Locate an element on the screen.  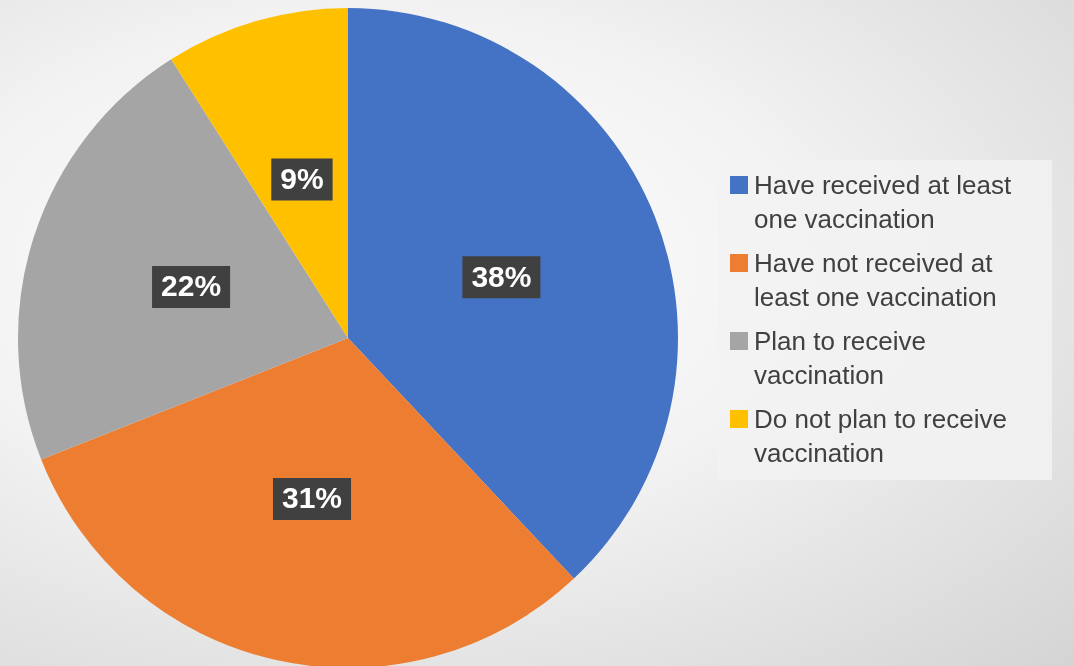
legend-label: Plan to receive vaccination is located at coordinates (840, 358).